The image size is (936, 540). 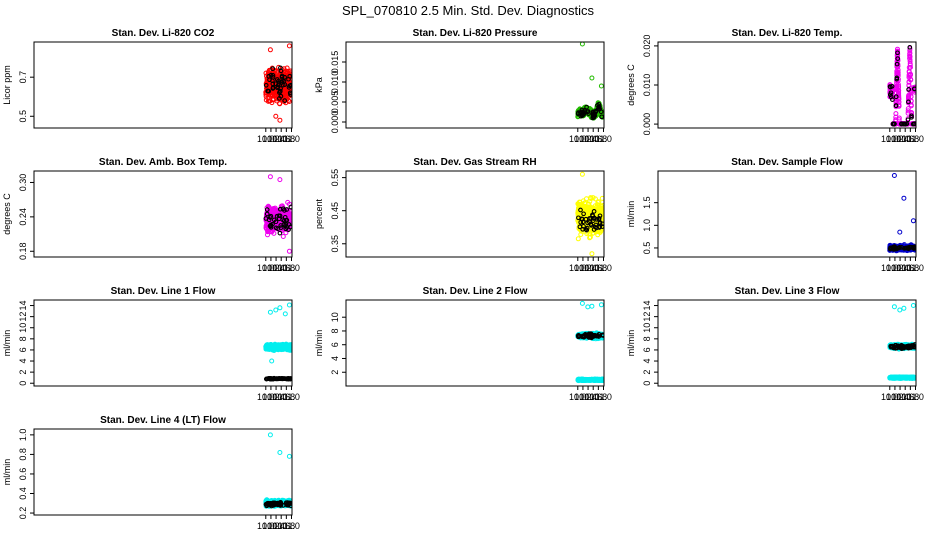 What do you see at coordinates (474, 162) in the screenshot?
I see `chart-title: Stan. Dev. Gas Stream RH` at bounding box center [474, 162].